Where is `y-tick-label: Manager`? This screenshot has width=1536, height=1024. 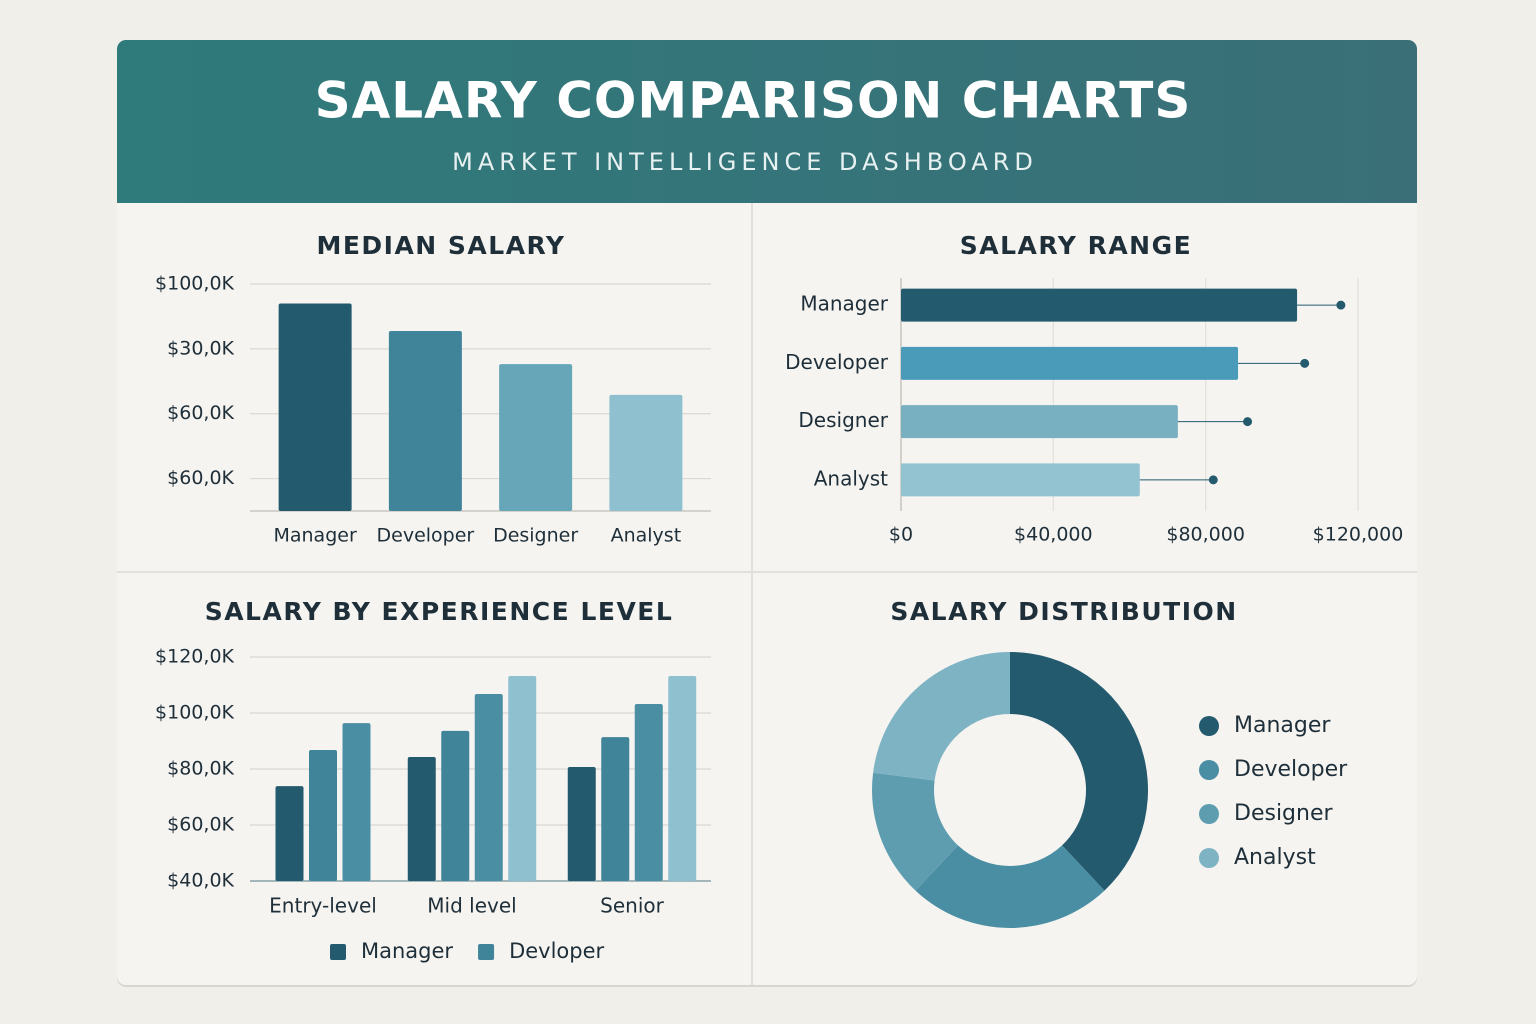
y-tick-label: Manager is located at coordinates (844, 304).